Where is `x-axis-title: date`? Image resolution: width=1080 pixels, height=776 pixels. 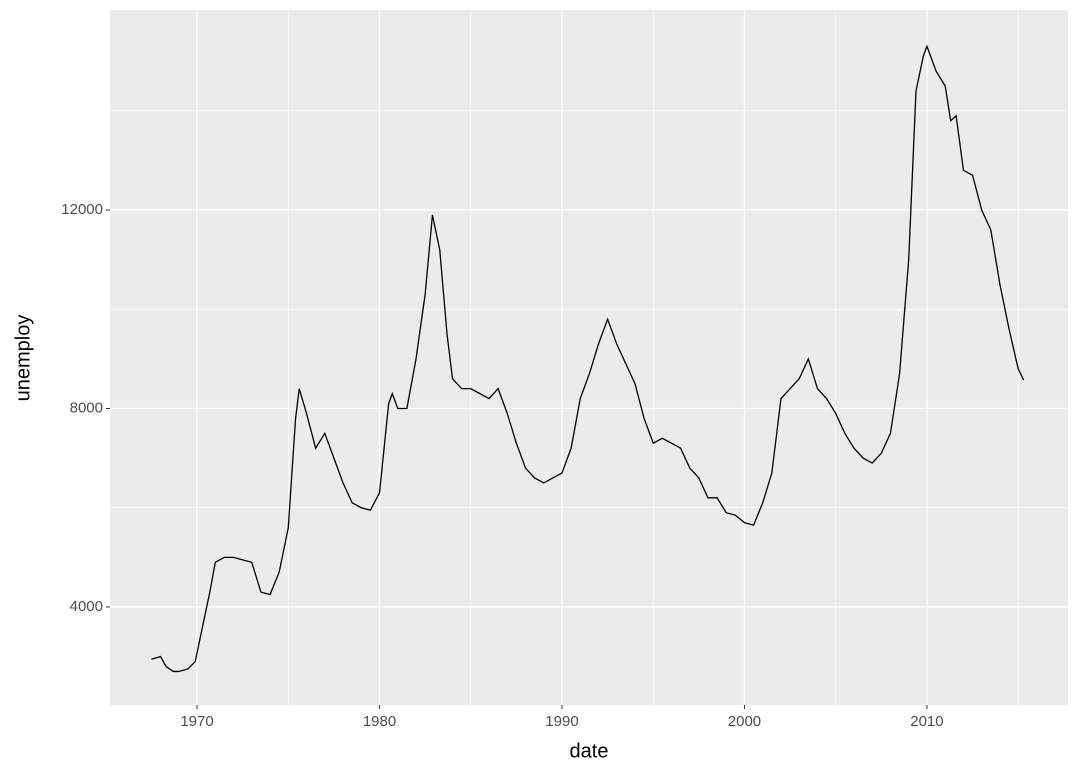
x-axis-title: date is located at coordinates (589, 751).